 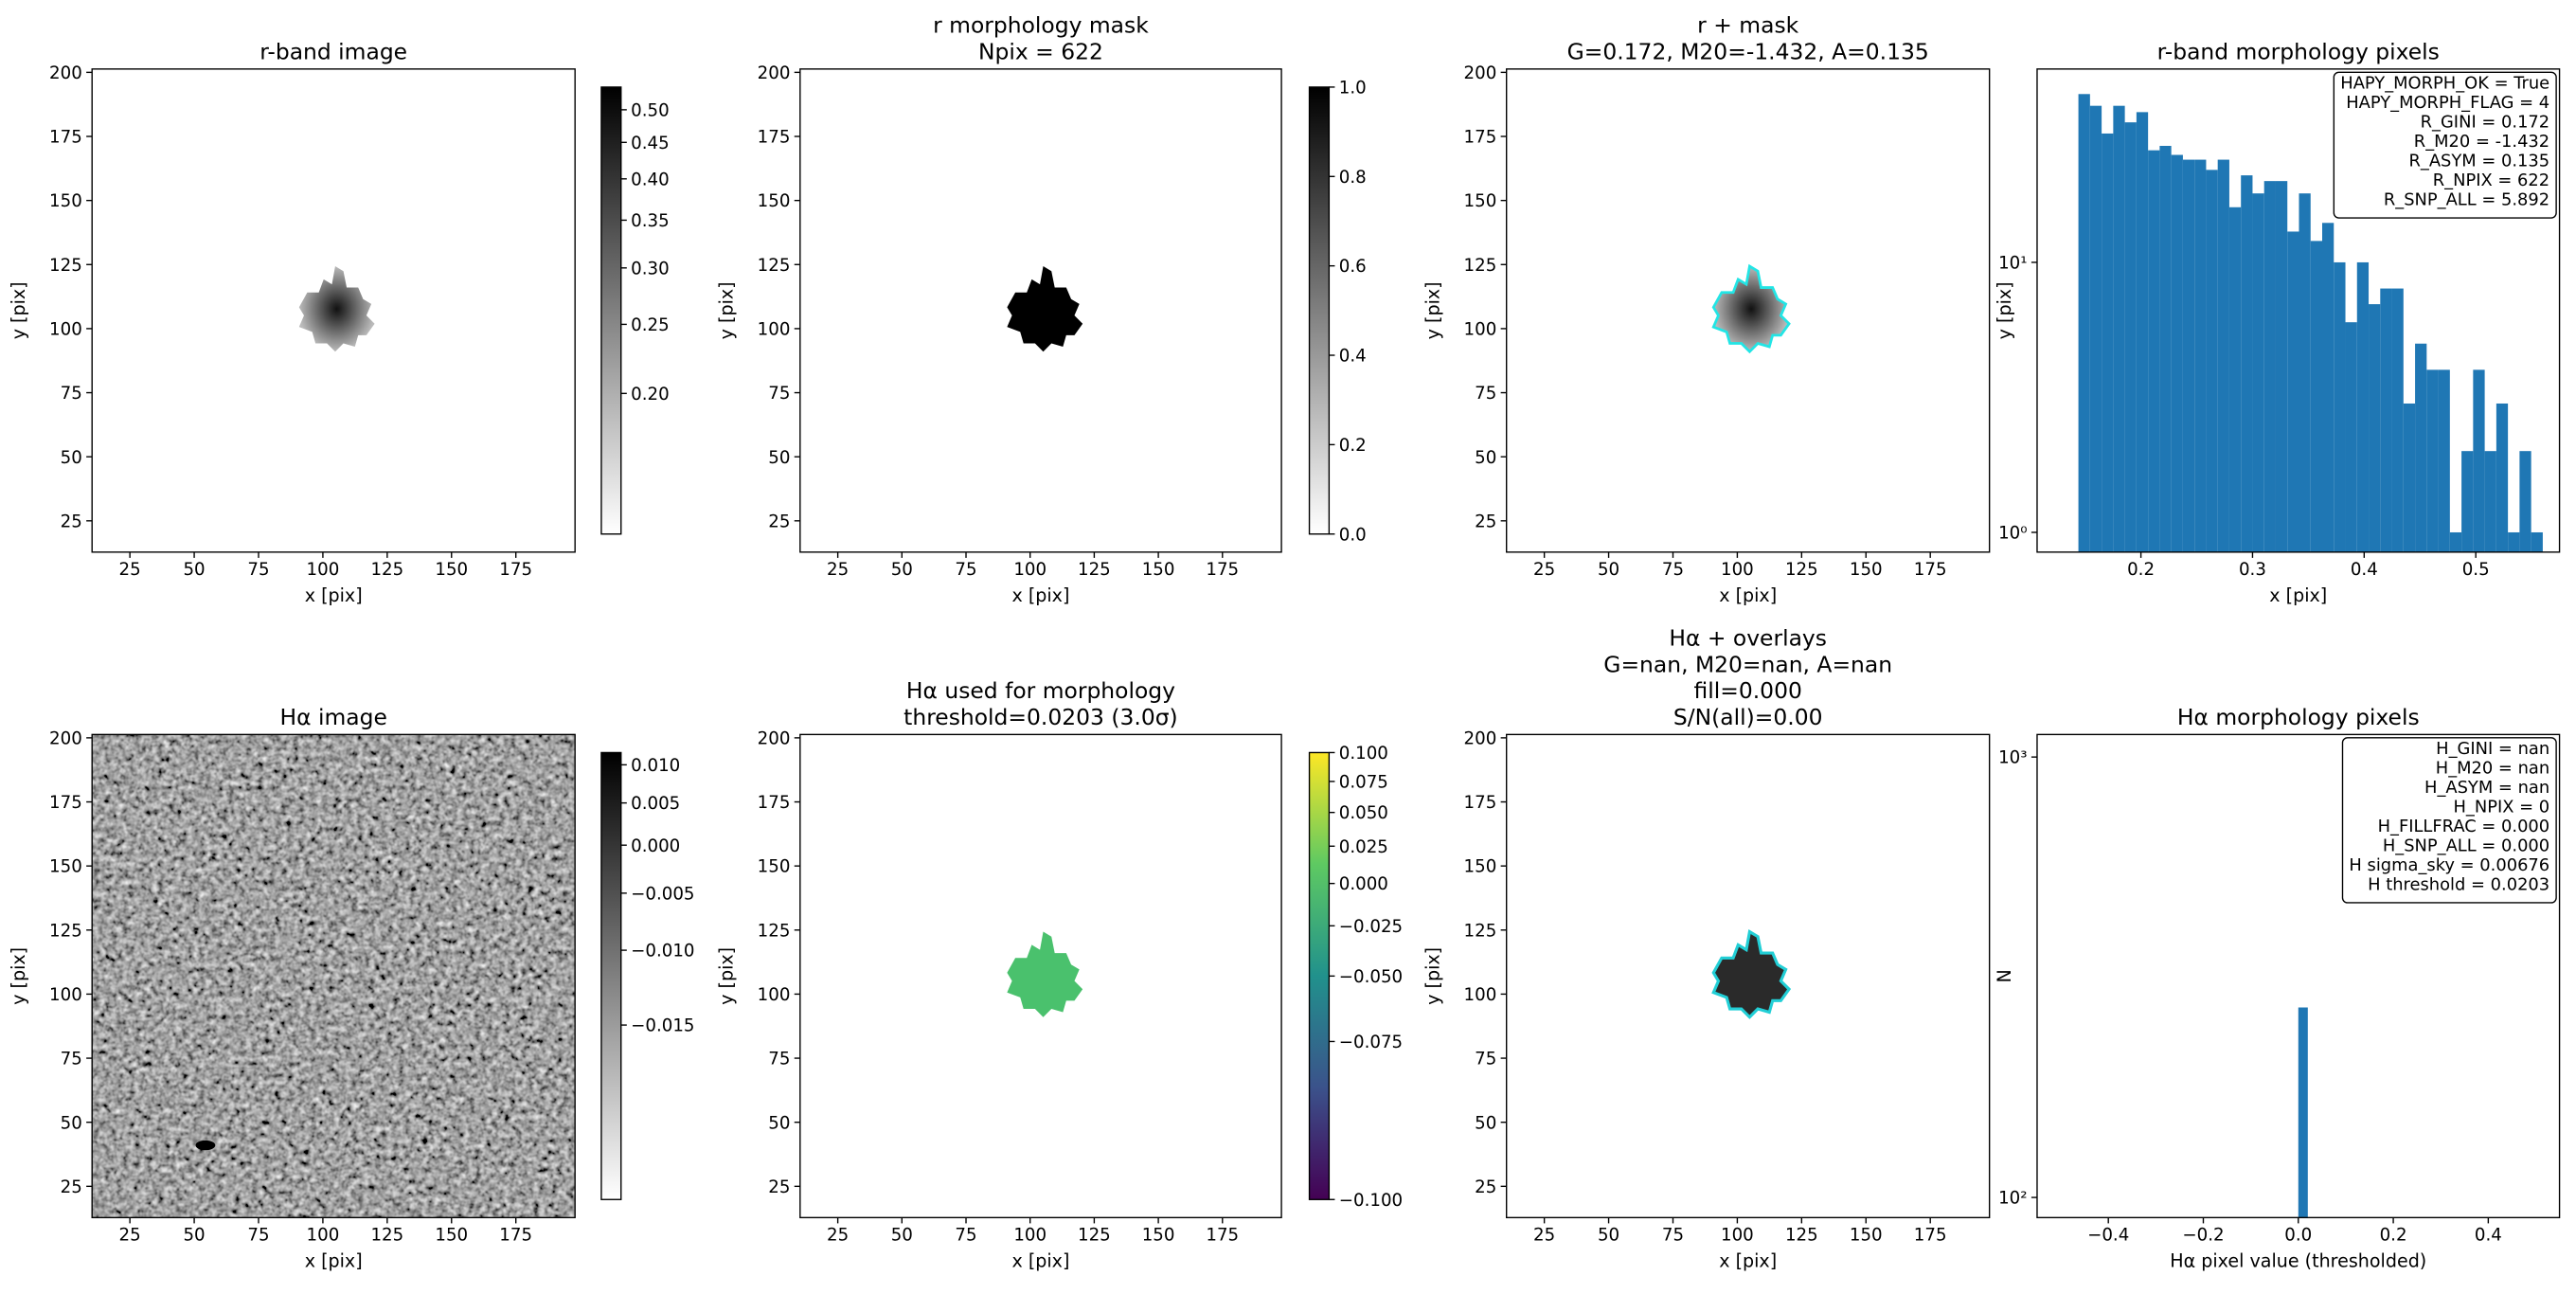 I want to click on colorbar-tick-label: −0.015, so click(x=662, y=1026).